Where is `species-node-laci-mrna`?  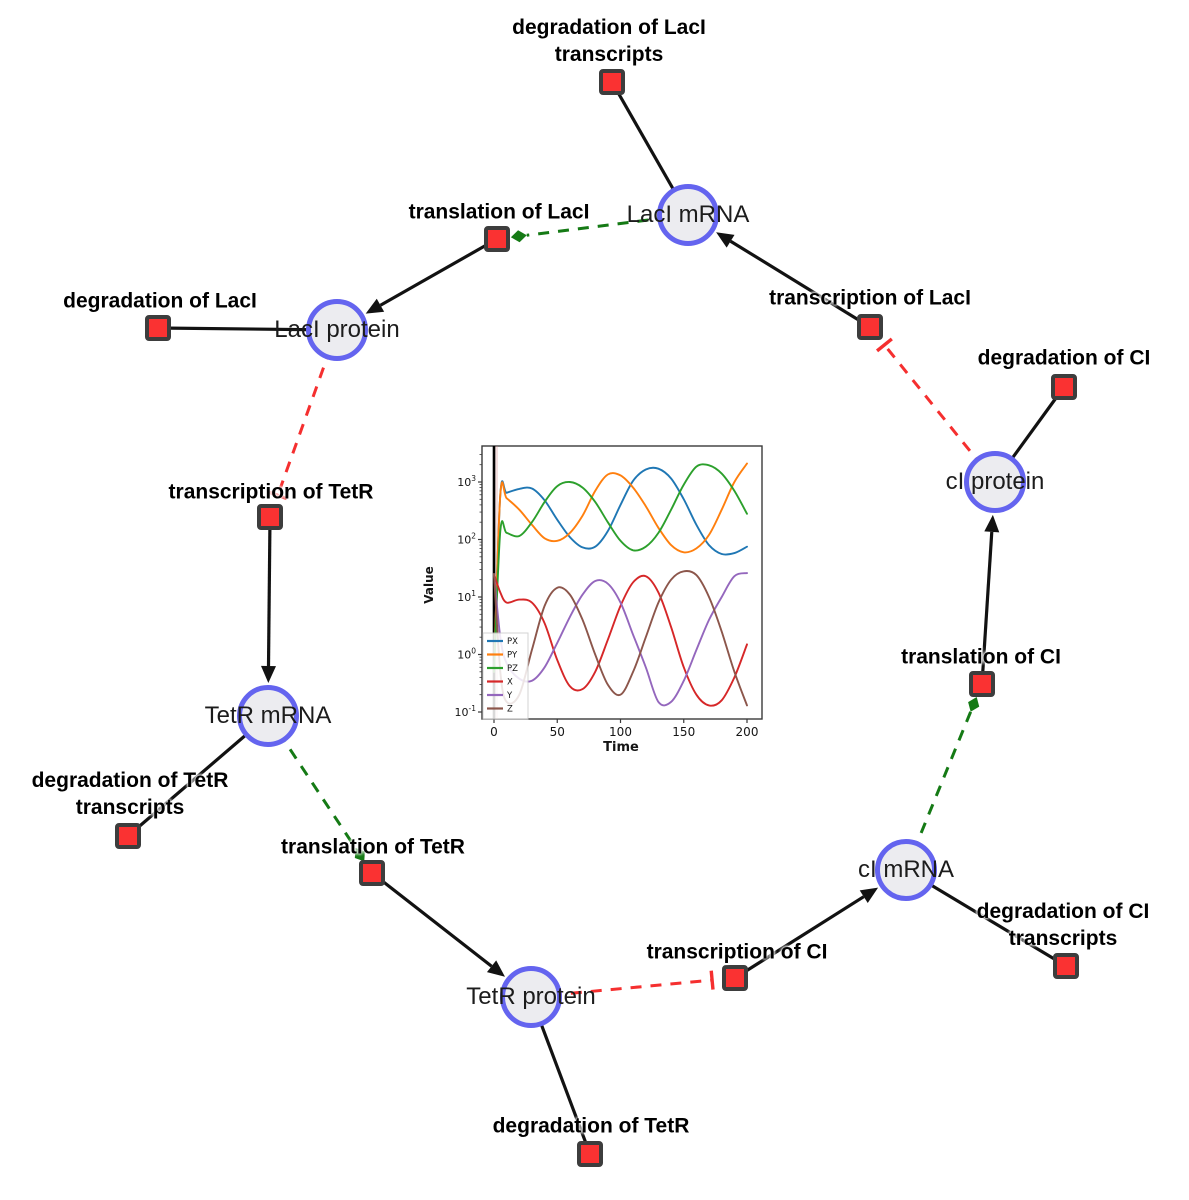
species-node-laci-mrna is located at coordinates (688, 215).